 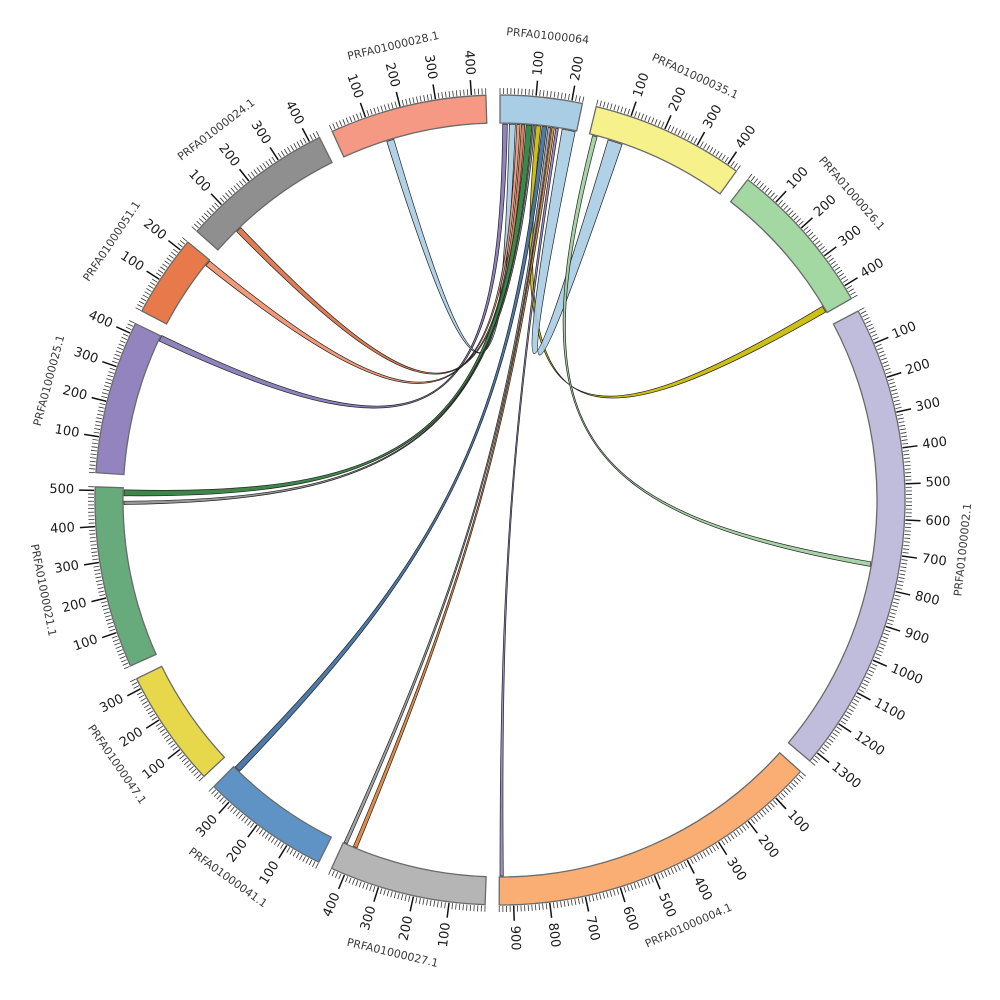 I want to click on minor-tick-PRFA01000035.1-160, so click(x=653, y=120).